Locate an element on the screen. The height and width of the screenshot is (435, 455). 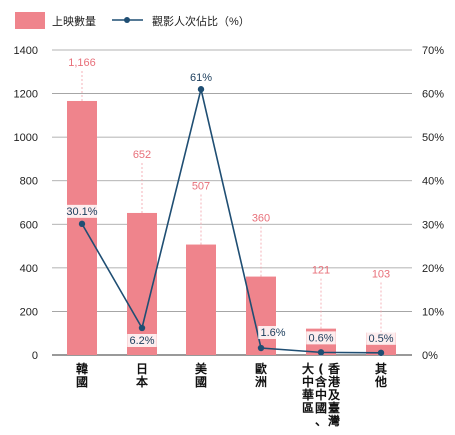
legend-marker is located at coordinates (127, 20).